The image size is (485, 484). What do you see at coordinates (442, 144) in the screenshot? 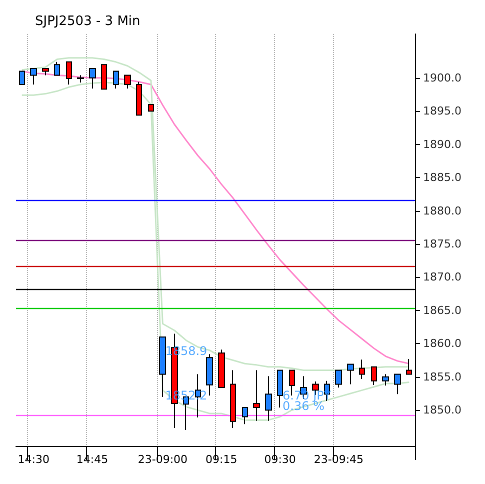
I see `y-tick-label: 1890.0` at bounding box center [442, 144].